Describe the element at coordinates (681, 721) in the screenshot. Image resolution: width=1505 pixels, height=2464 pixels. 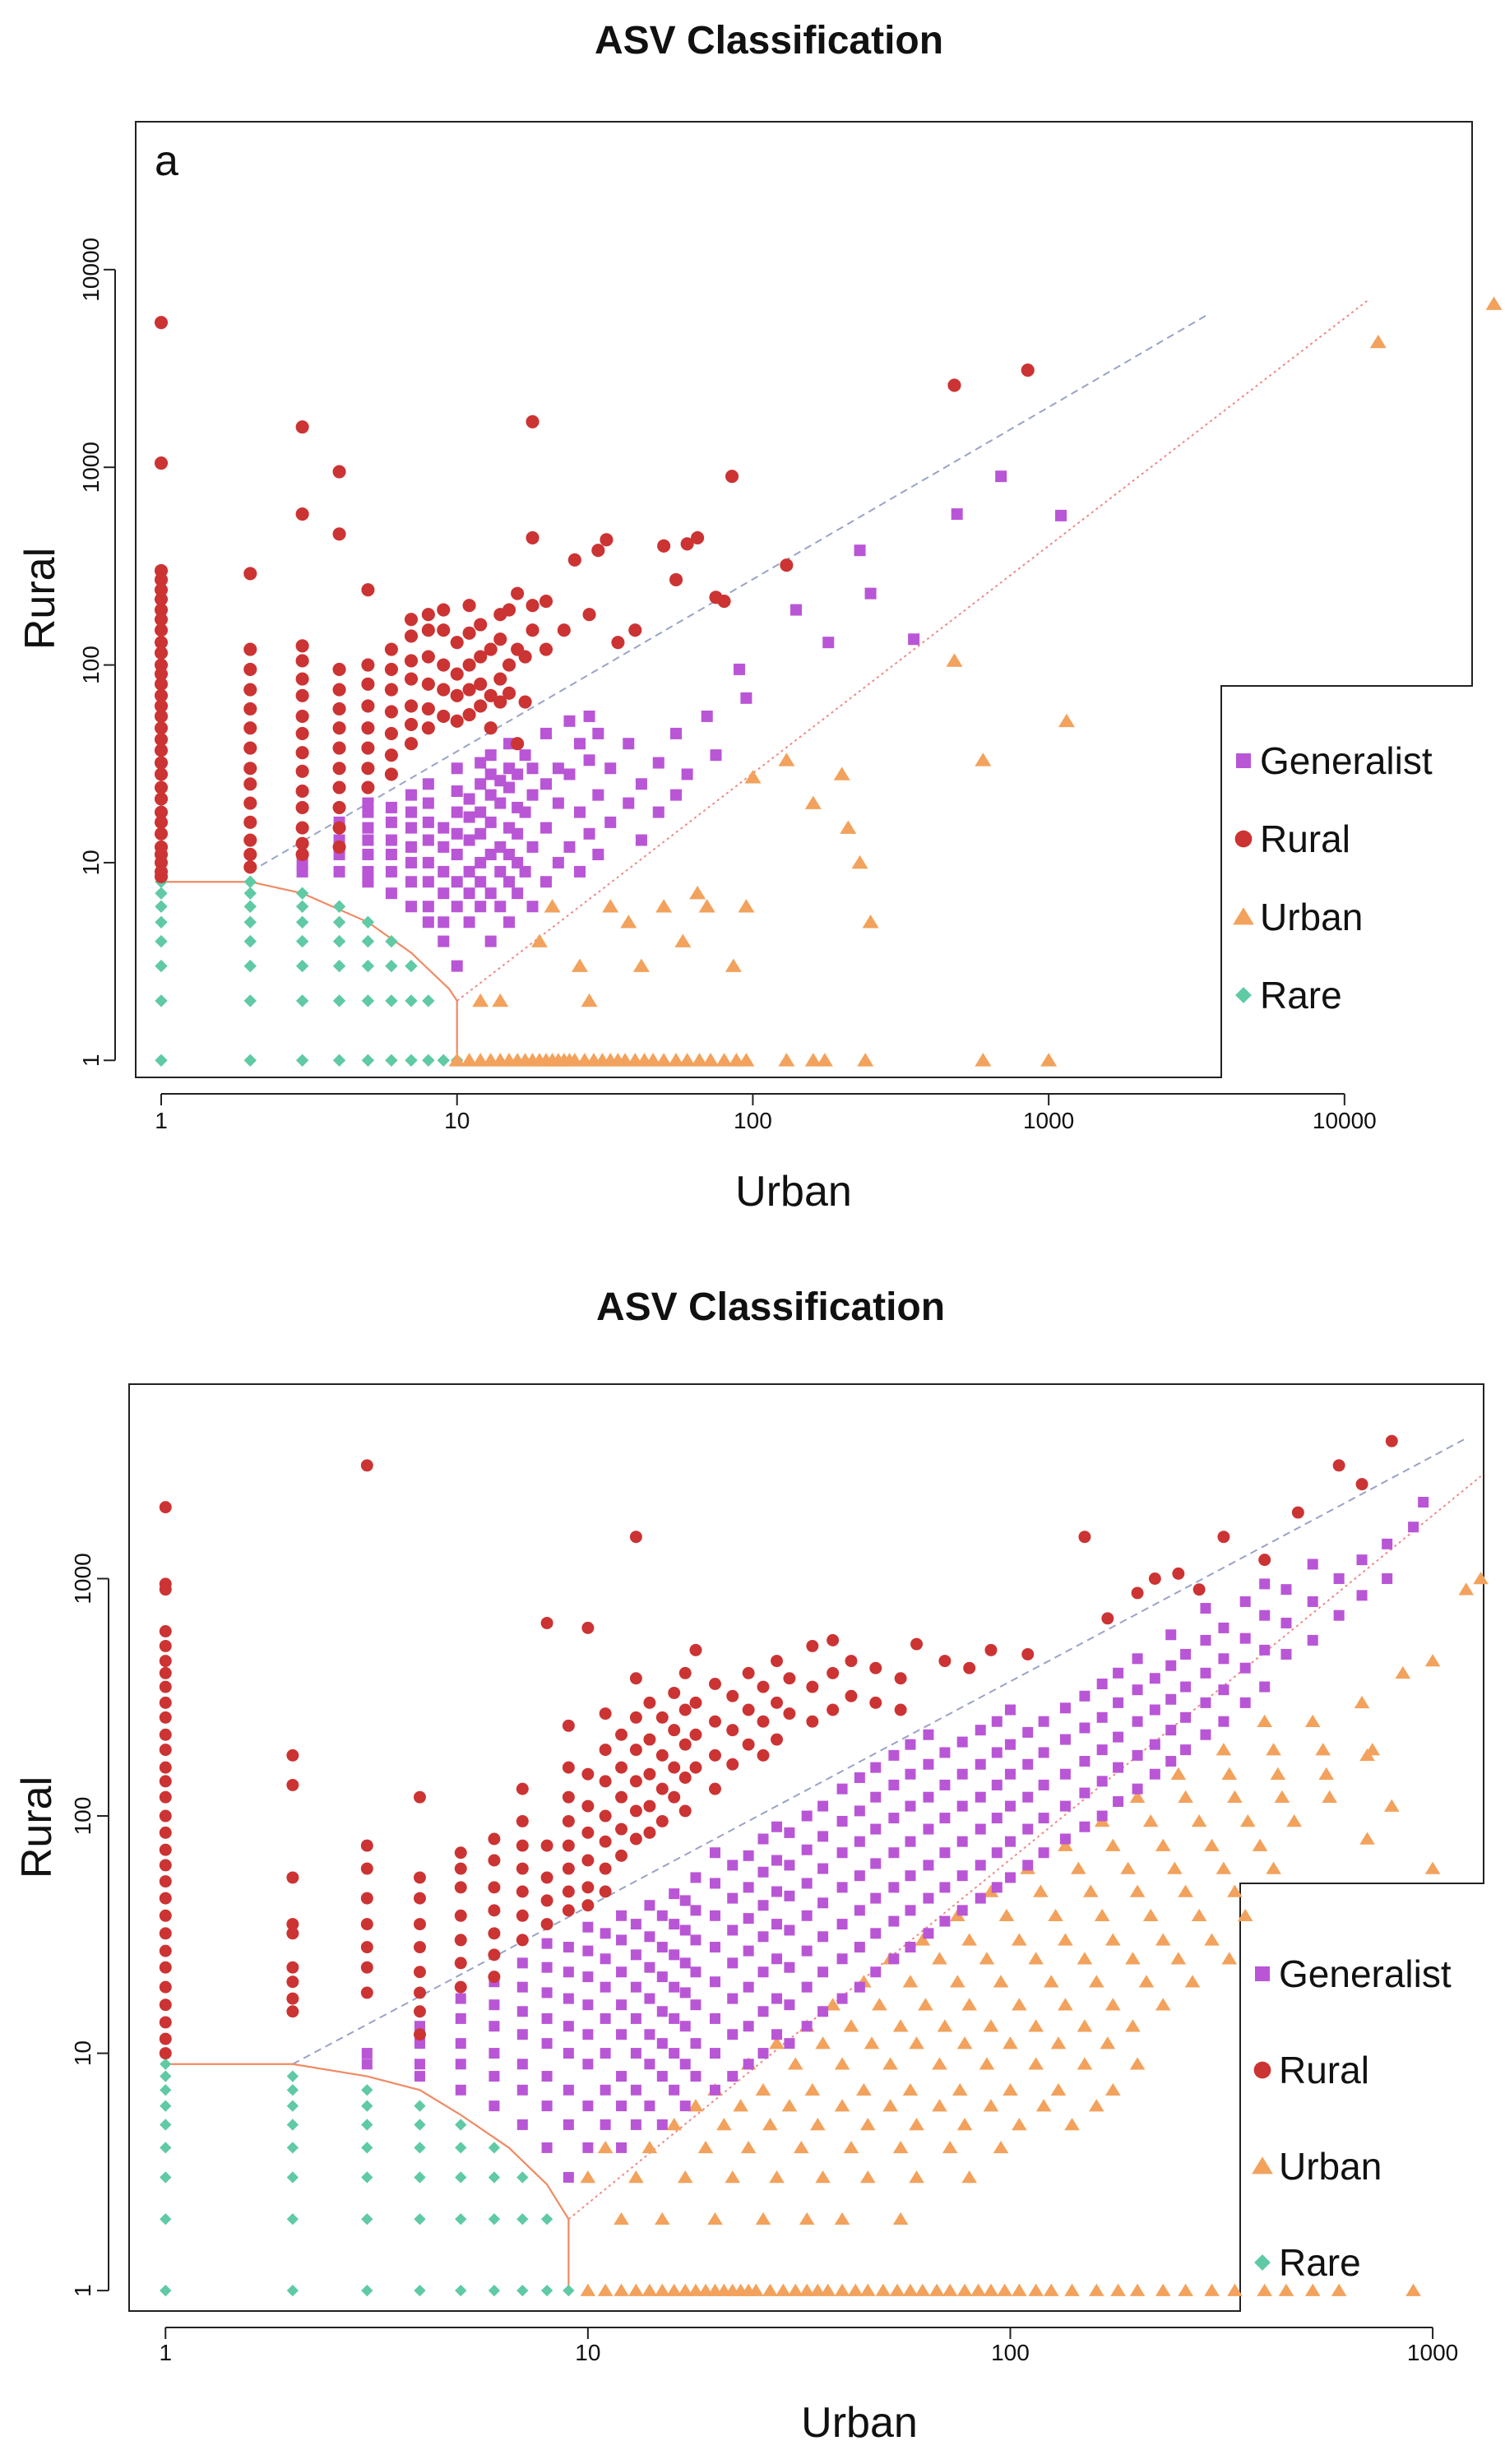
I see `series-generalist` at that location.